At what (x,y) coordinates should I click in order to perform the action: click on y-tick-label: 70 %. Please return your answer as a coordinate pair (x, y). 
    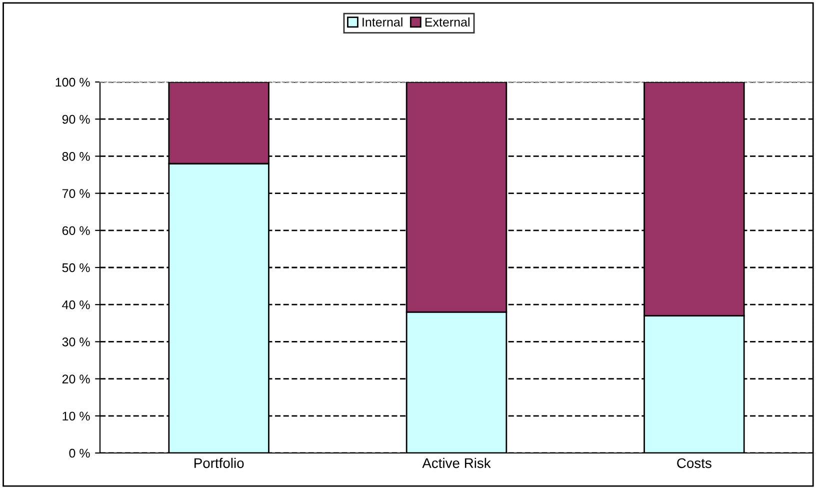
    Looking at the image, I should click on (76, 193).